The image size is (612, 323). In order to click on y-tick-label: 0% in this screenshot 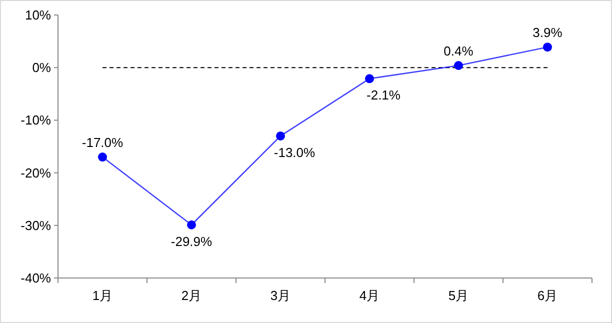, I will do `click(42, 68)`.